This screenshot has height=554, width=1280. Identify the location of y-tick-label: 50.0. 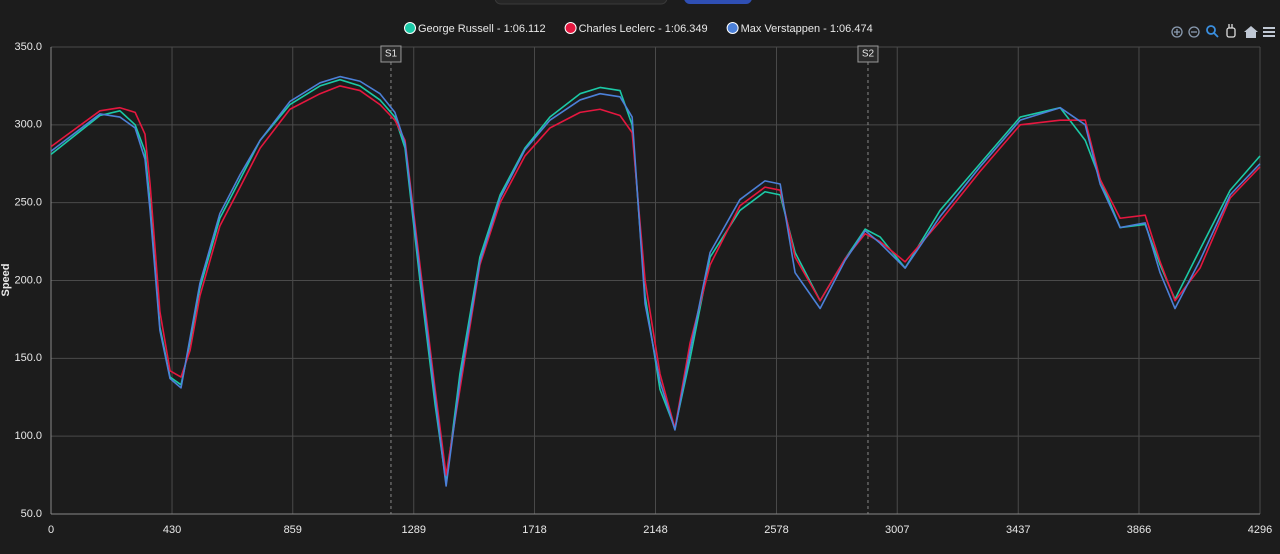
(31, 514).